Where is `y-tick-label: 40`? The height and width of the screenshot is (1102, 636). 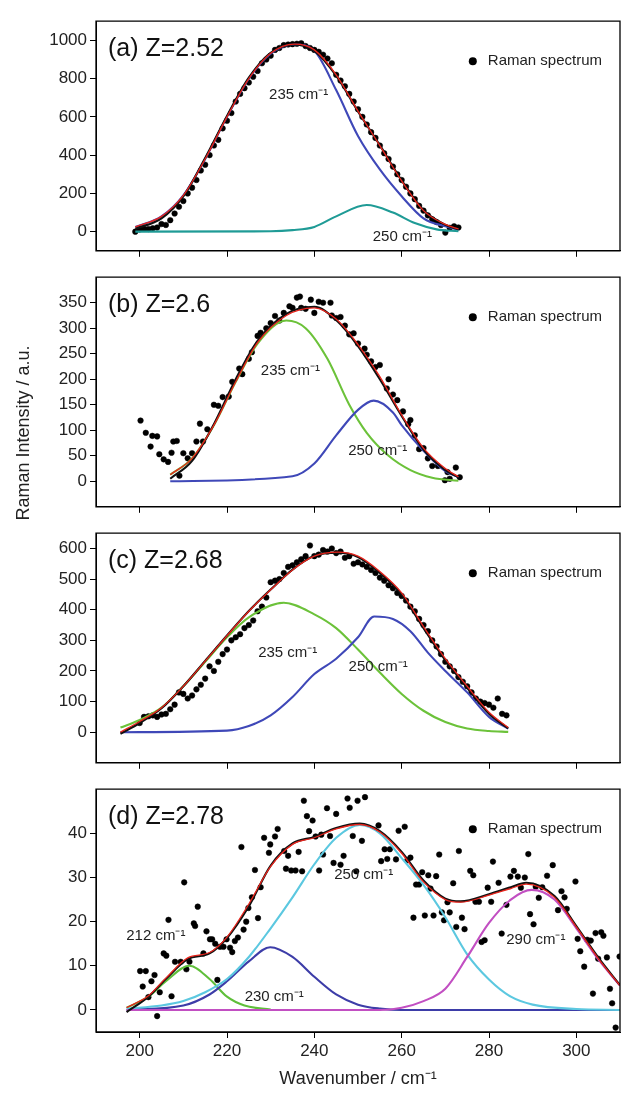
y-tick-label: 40 is located at coordinates (77, 833).